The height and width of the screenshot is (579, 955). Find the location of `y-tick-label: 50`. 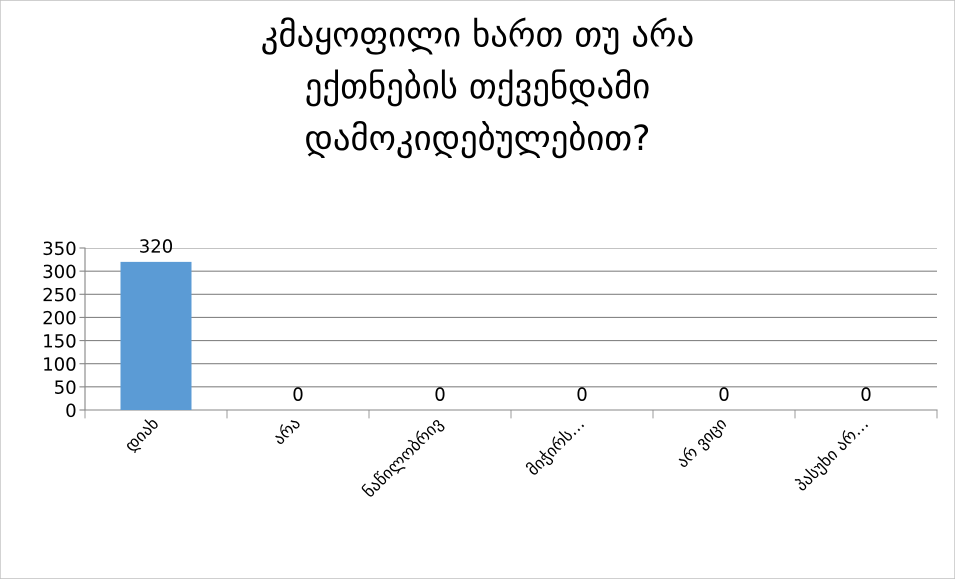

y-tick-label: 50 is located at coordinates (65, 387).